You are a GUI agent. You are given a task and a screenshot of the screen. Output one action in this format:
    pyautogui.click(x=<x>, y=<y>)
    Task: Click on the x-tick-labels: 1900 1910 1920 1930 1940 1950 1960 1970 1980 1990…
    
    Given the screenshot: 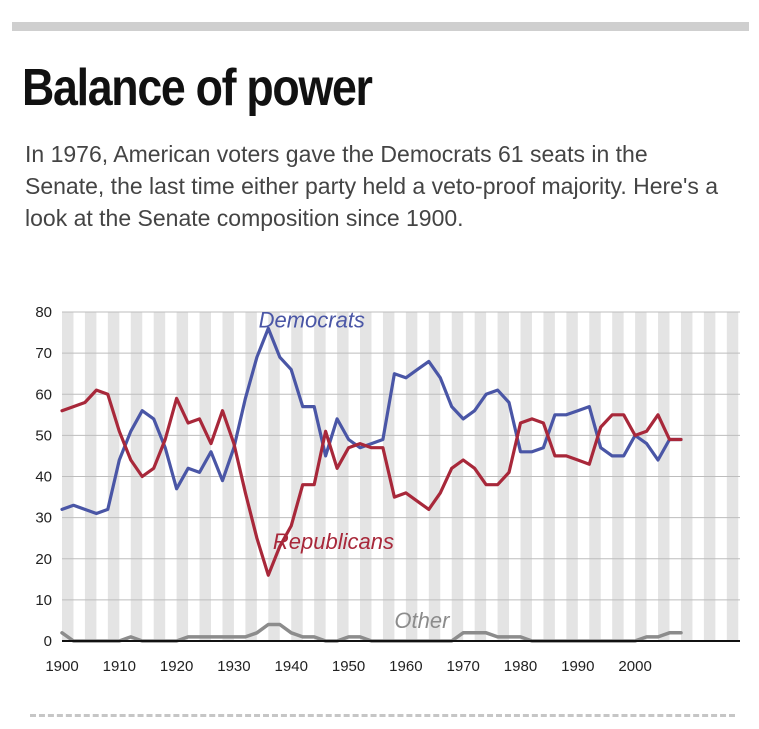 What is the action you would take?
    pyautogui.click(x=348, y=666)
    